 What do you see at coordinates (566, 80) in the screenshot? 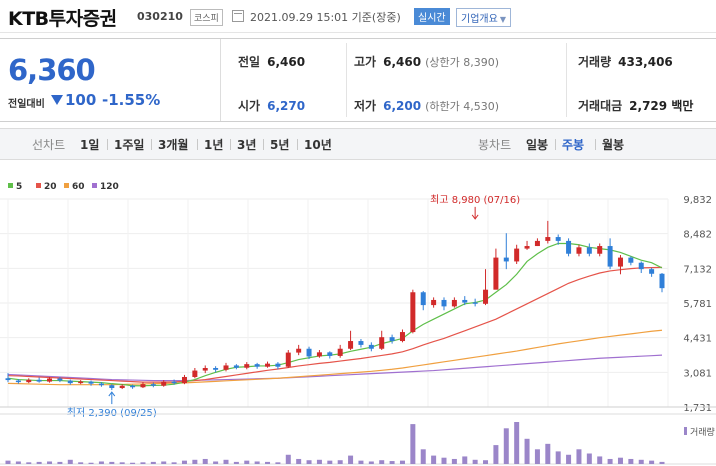
I see `divider` at bounding box center [566, 80].